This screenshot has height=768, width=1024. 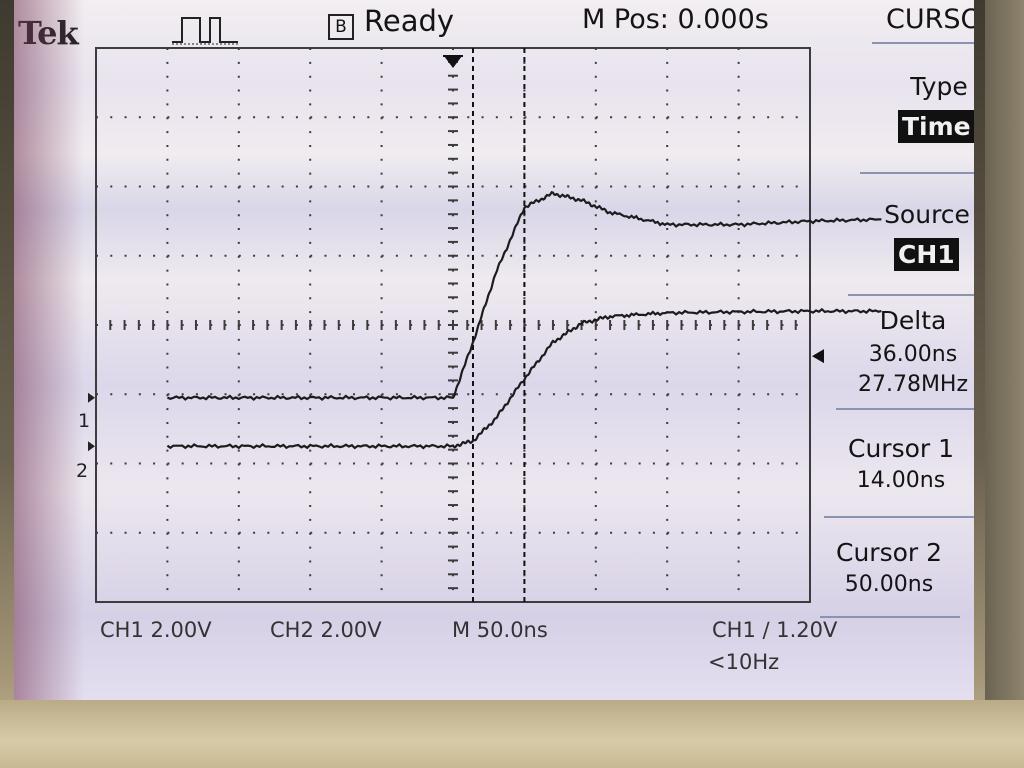 I want to click on cursor1-readout: 14.00ns, so click(x=901, y=480).